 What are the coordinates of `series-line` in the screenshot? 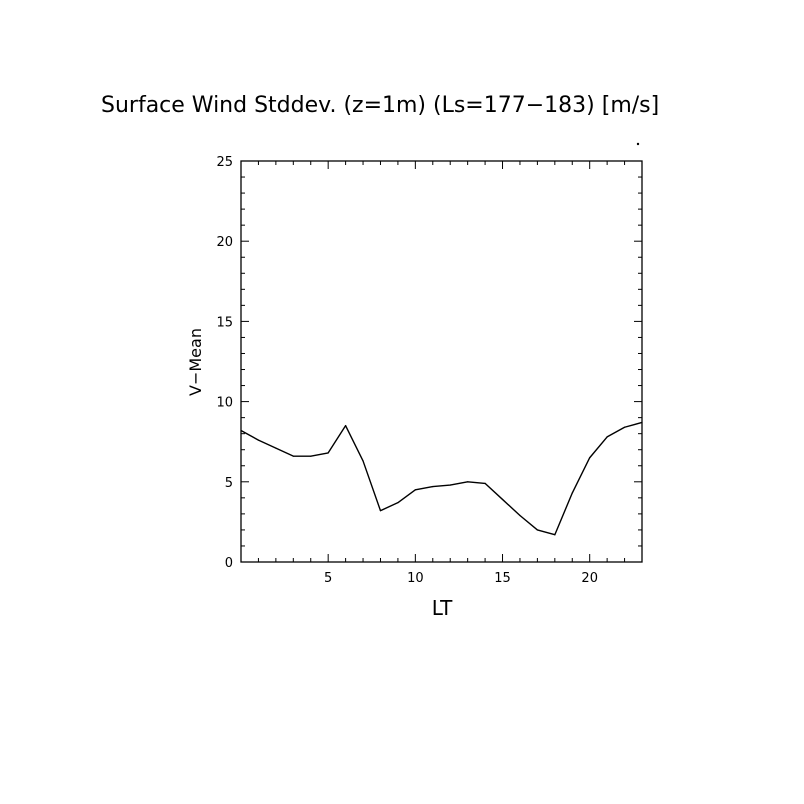 It's located at (441, 478).